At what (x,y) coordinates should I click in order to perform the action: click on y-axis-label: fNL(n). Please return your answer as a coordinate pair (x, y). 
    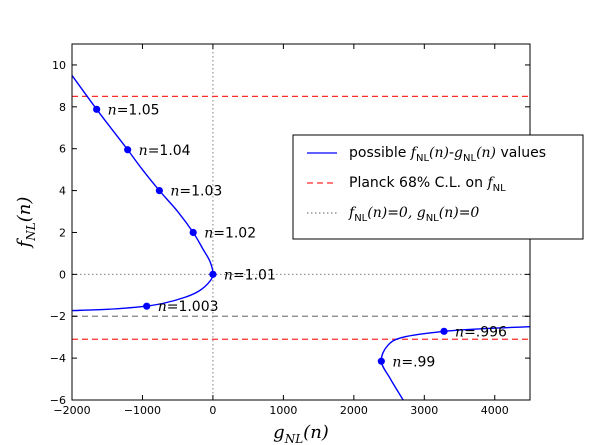
    Looking at the image, I should click on (26, 223).